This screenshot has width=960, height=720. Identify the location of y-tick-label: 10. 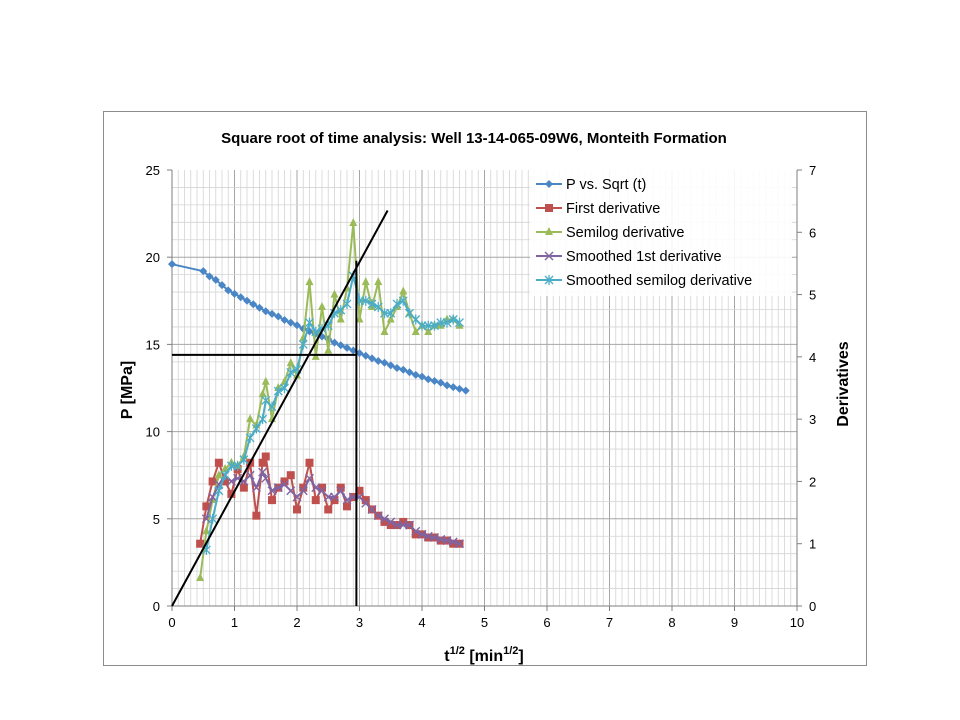
(153, 432).